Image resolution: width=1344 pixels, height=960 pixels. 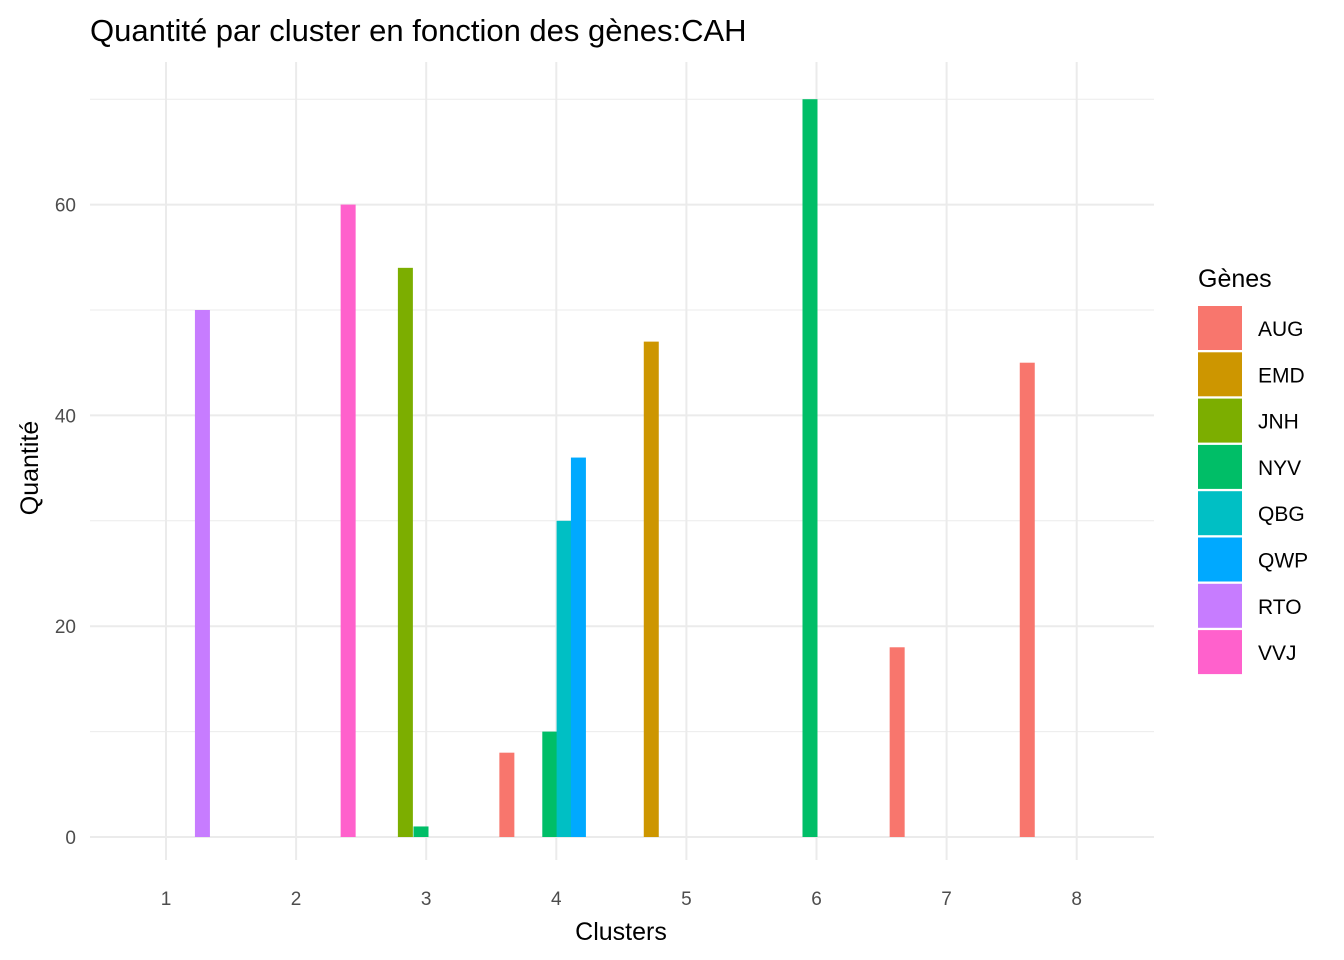 What do you see at coordinates (1283, 561) in the screenshot?
I see `legend-label: QWP` at bounding box center [1283, 561].